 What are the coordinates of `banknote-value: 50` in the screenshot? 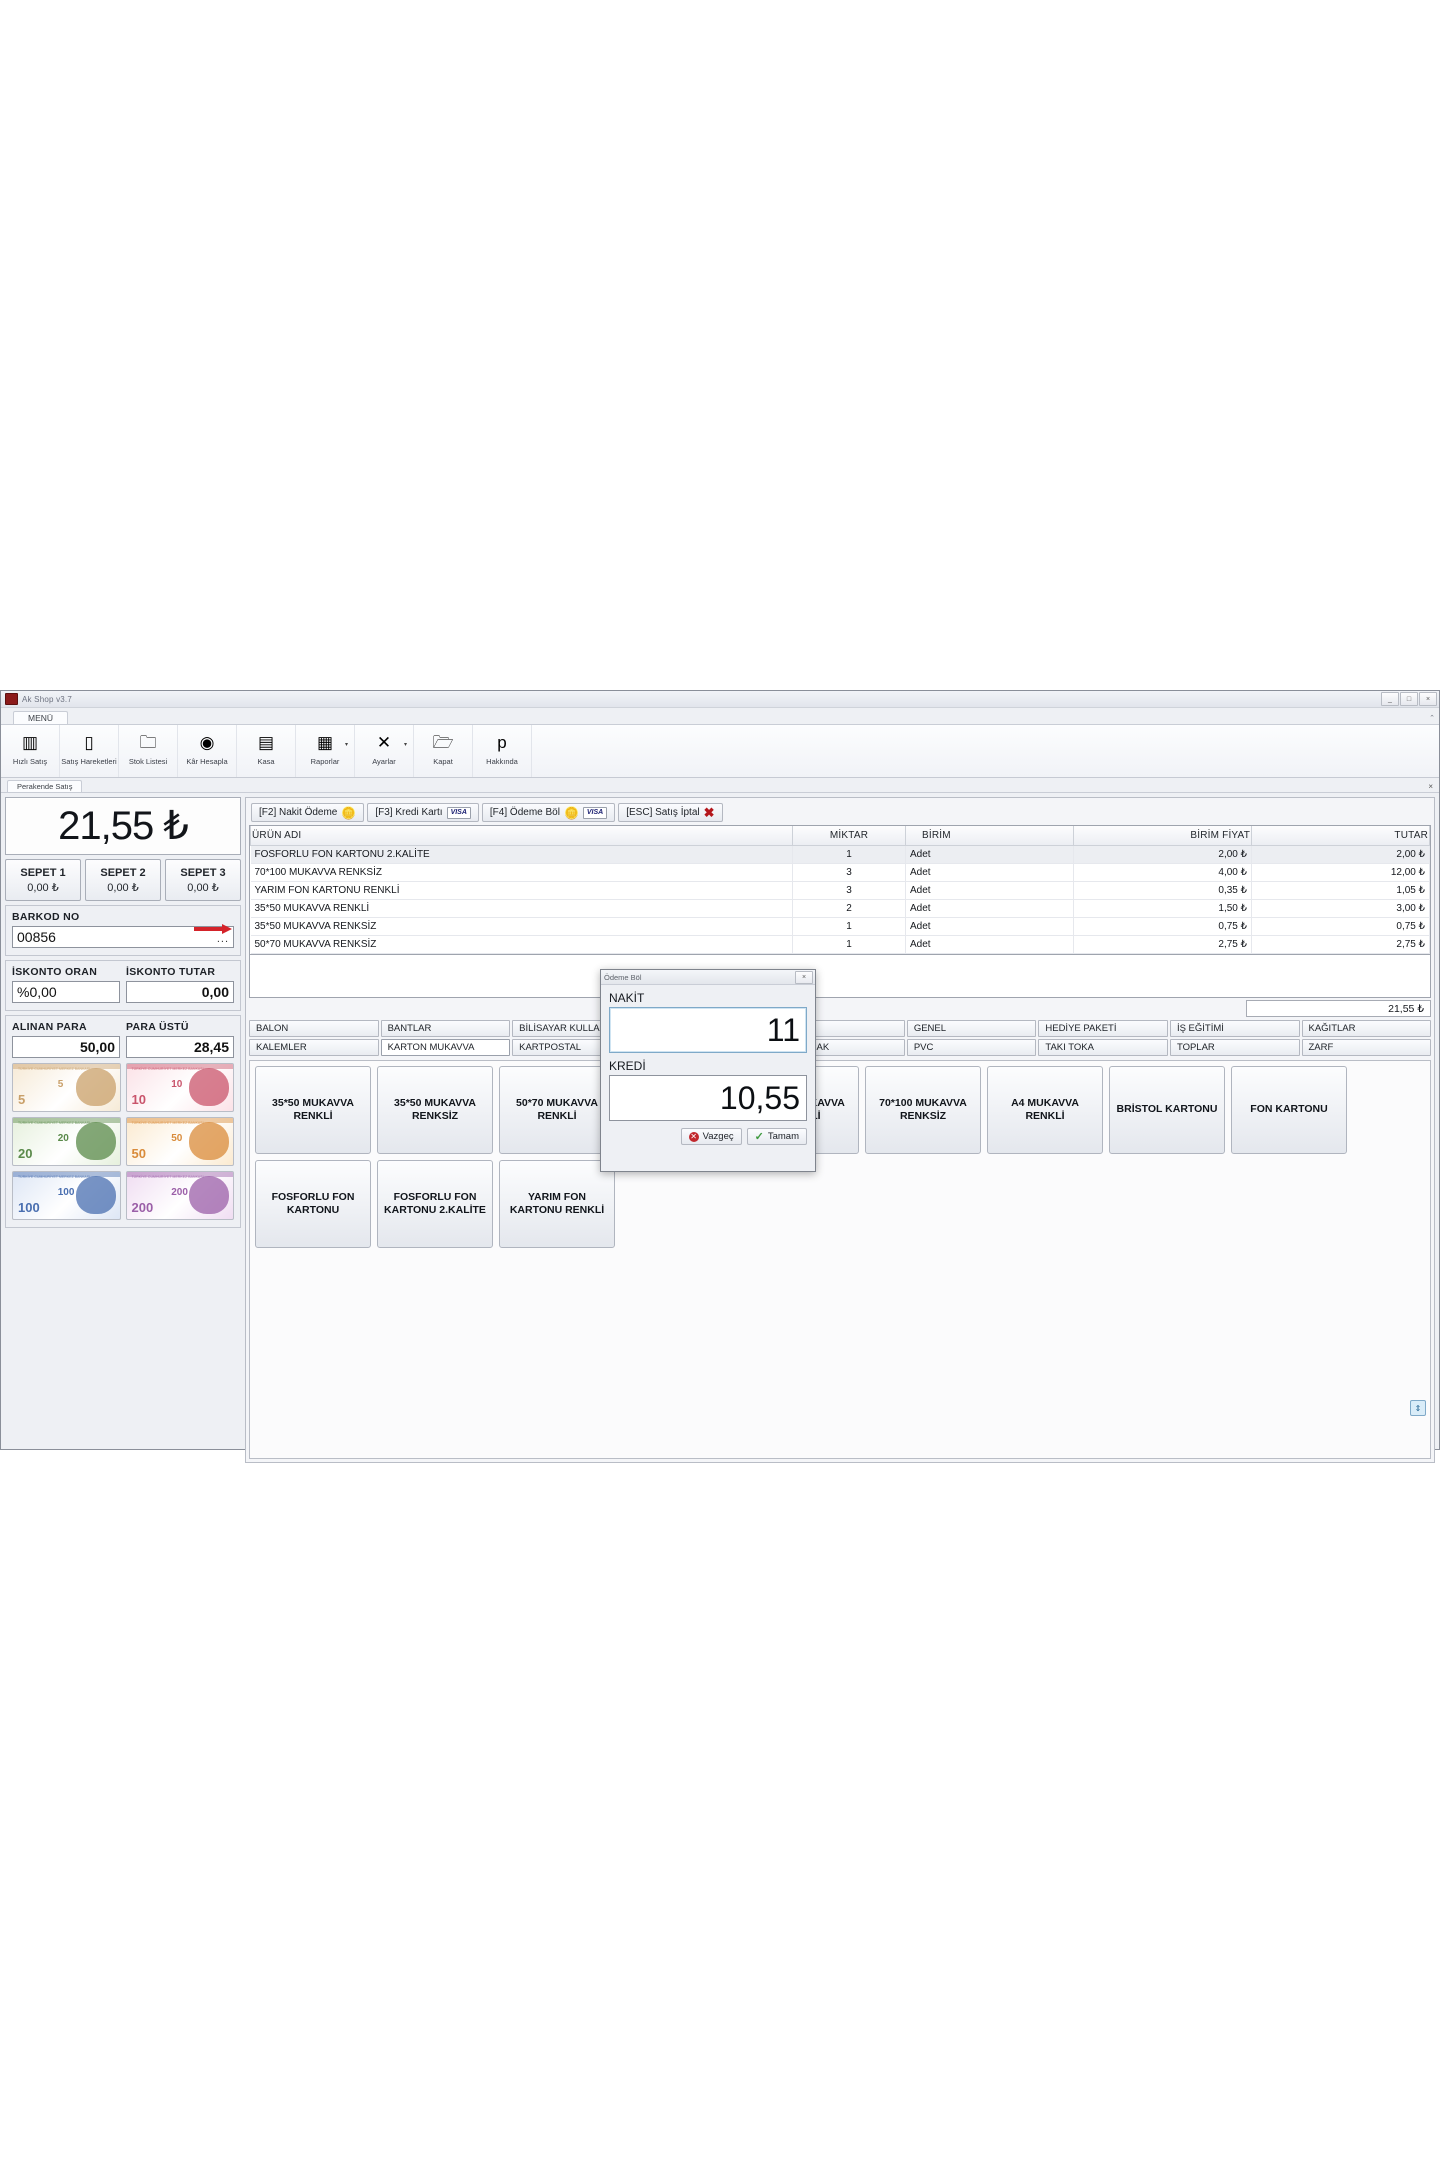 It's located at (138, 1153).